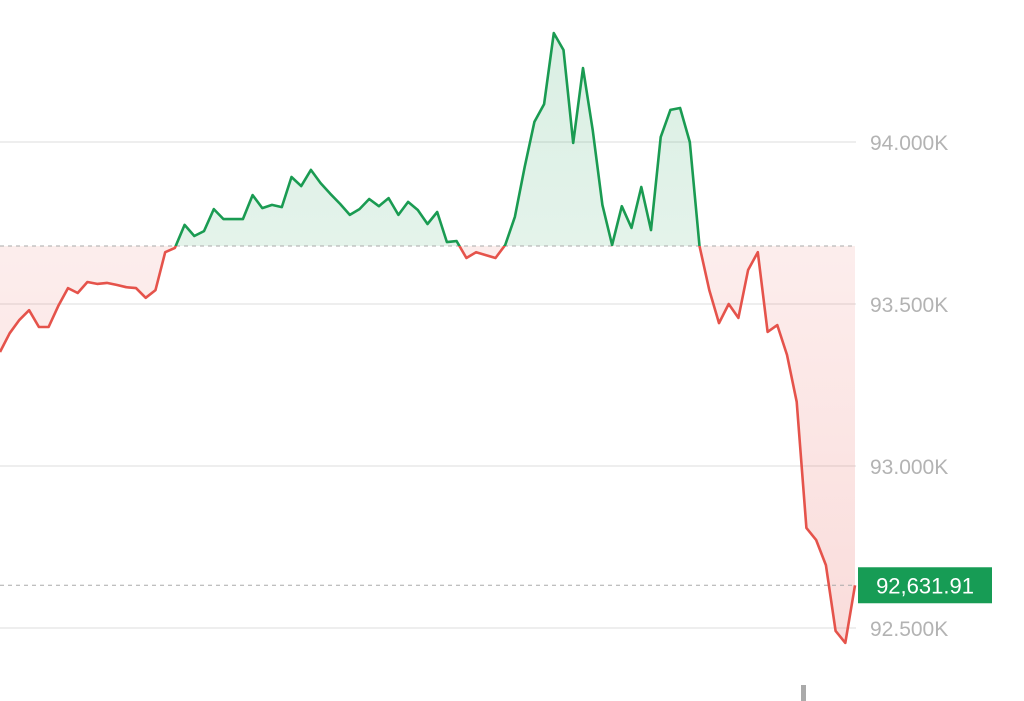  What do you see at coordinates (909, 143) in the screenshot?
I see `y-tick-label: 94.000K` at bounding box center [909, 143].